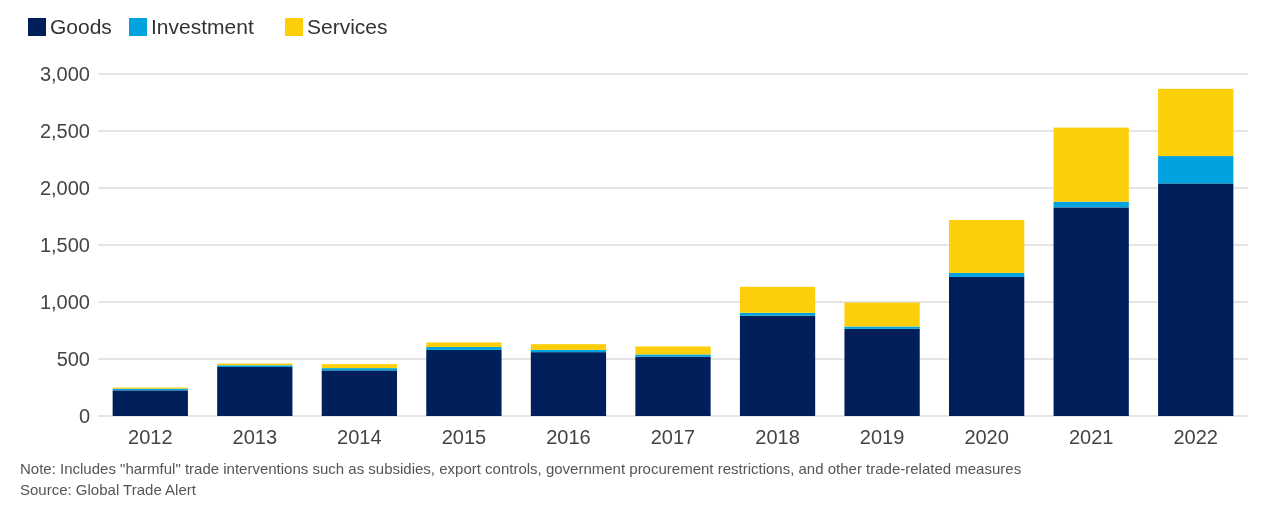 The height and width of the screenshot is (514, 1276). Describe the element at coordinates (464, 437) in the screenshot. I see `x-tick-label: 2015` at that location.